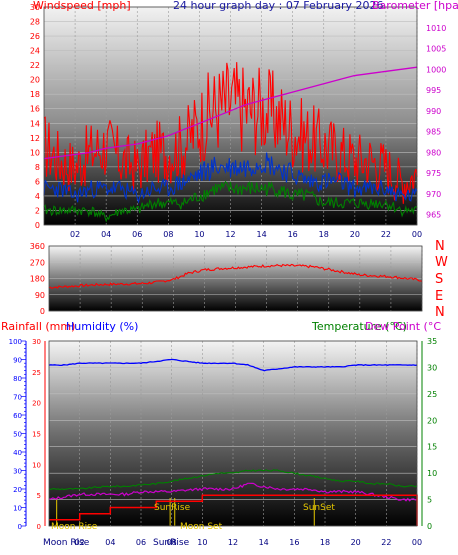  I want to click on moon-rise-label: Moon Rise, so click(74, 527).